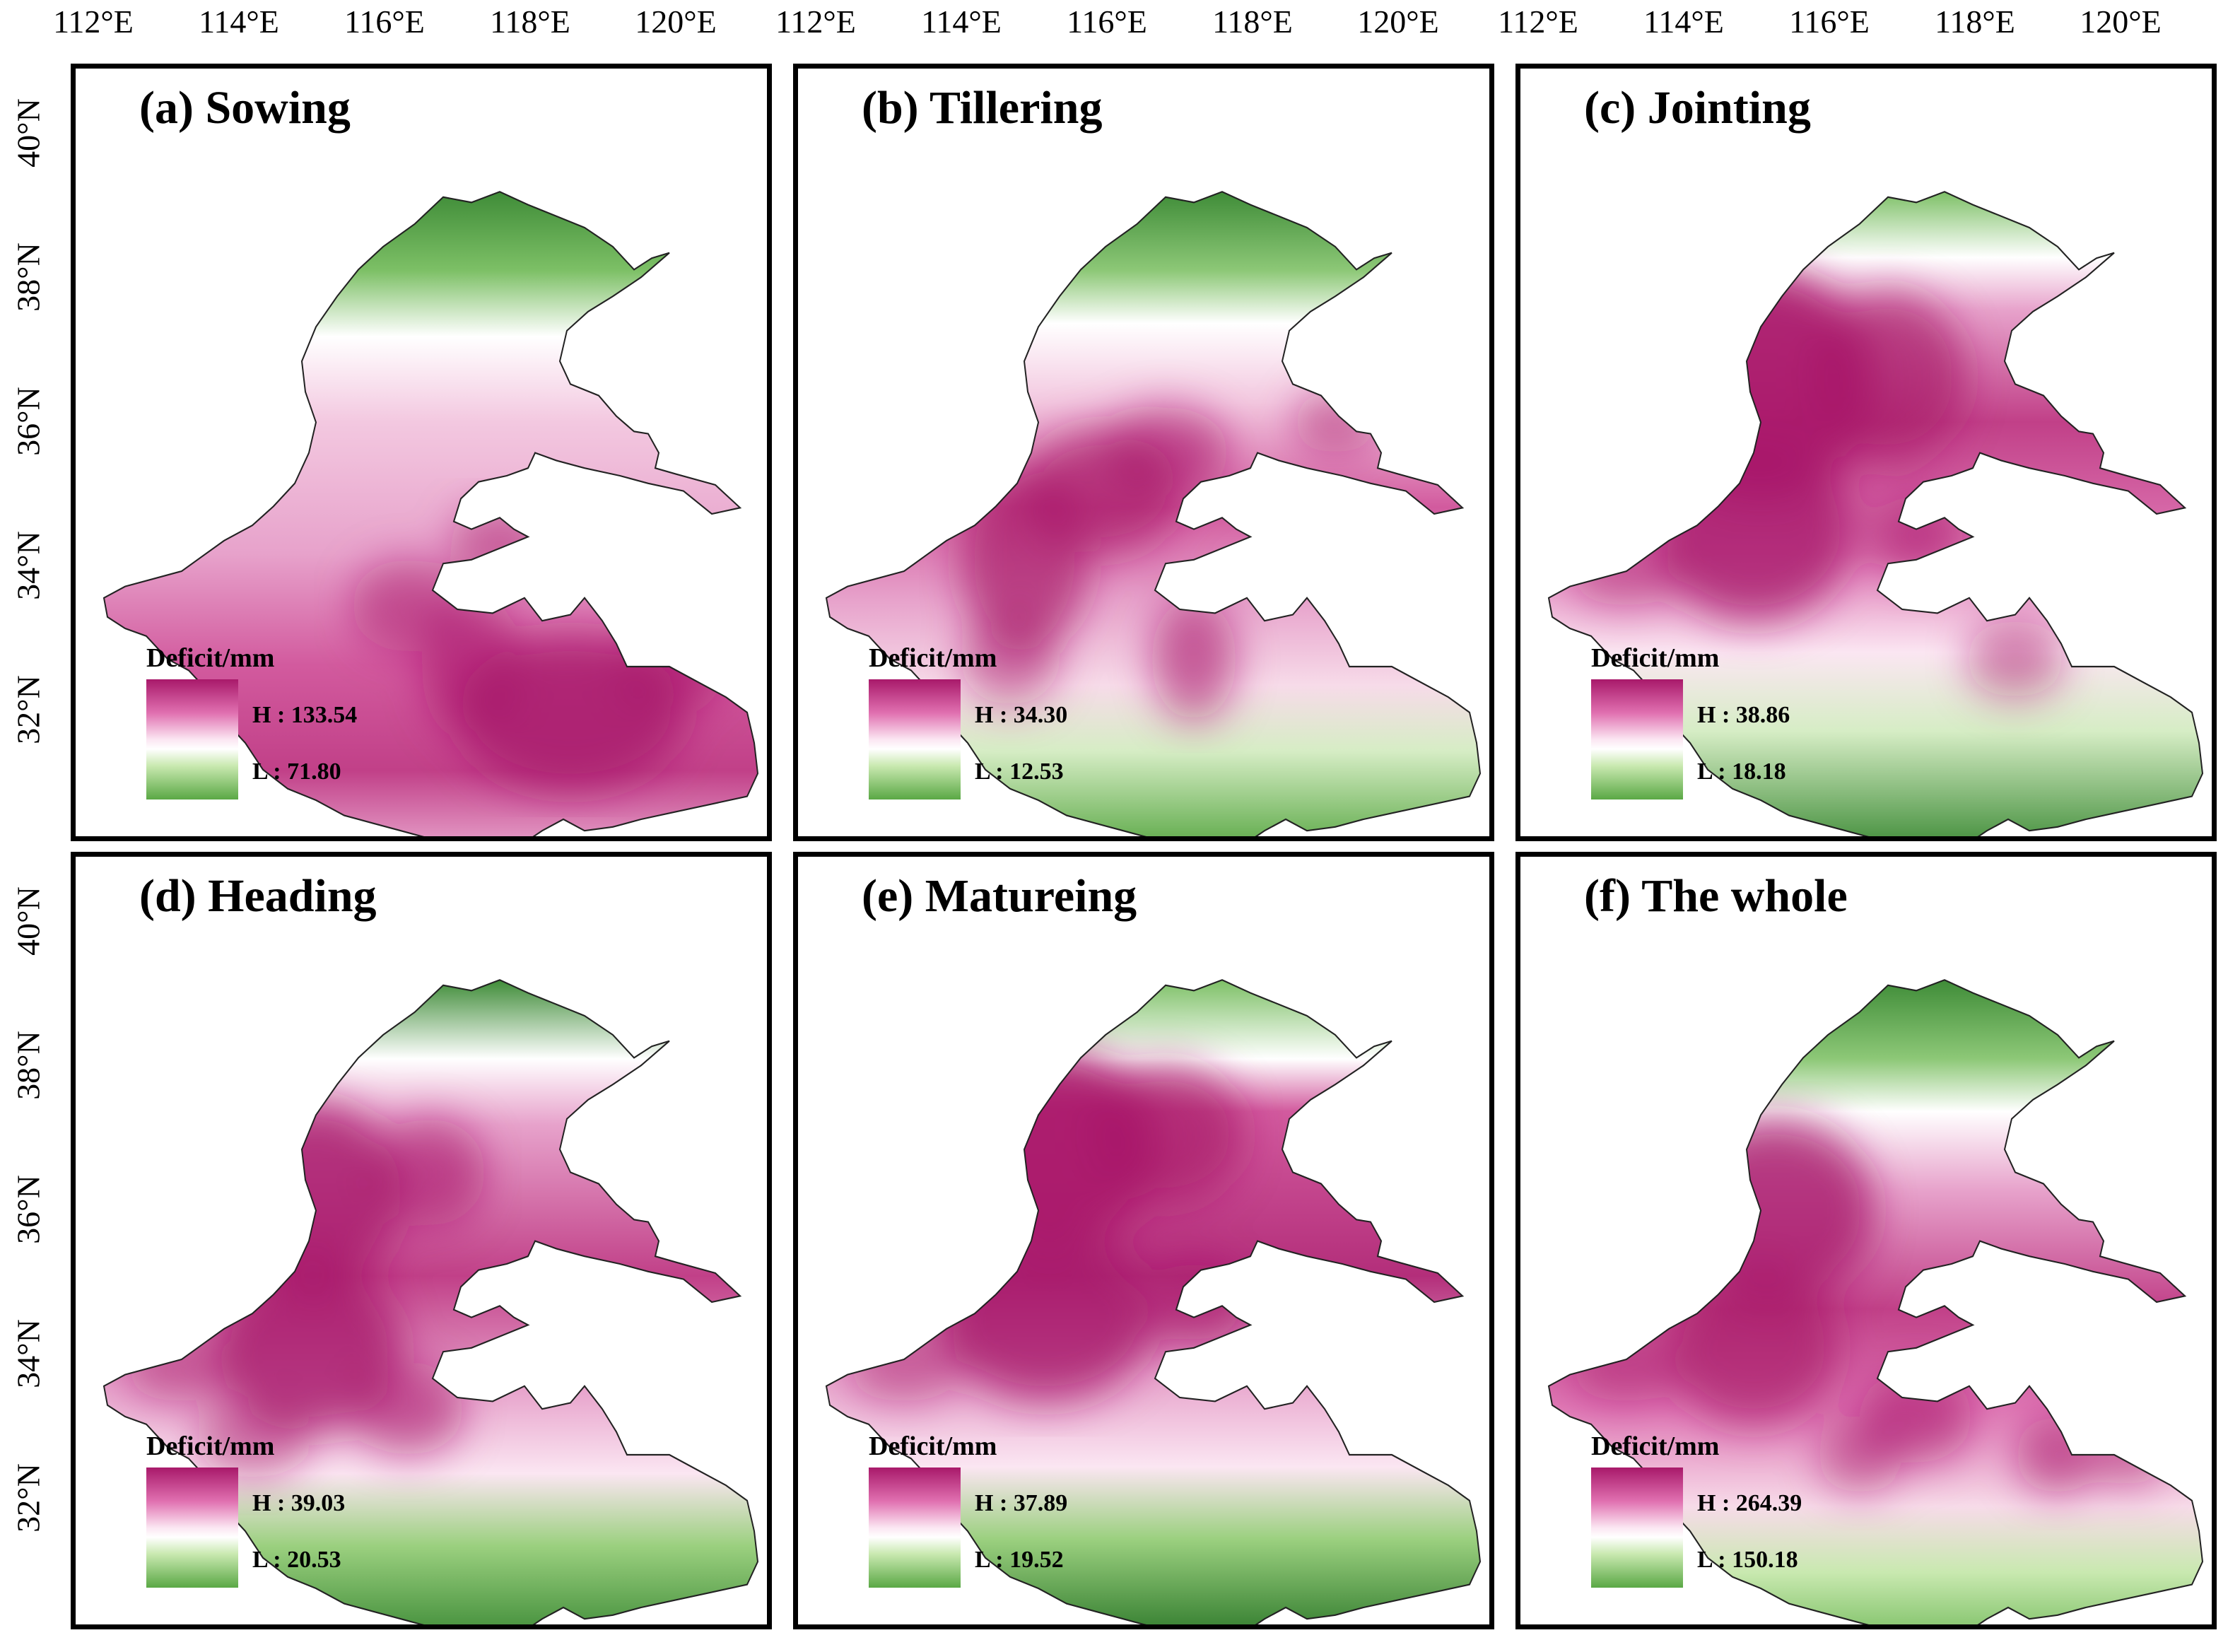 Image resolution: width=2240 pixels, height=1652 pixels. What do you see at coordinates (1020, 771) in the screenshot?
I see `legend-low-value: L : 12.53` at bounding box center [1020, 771].